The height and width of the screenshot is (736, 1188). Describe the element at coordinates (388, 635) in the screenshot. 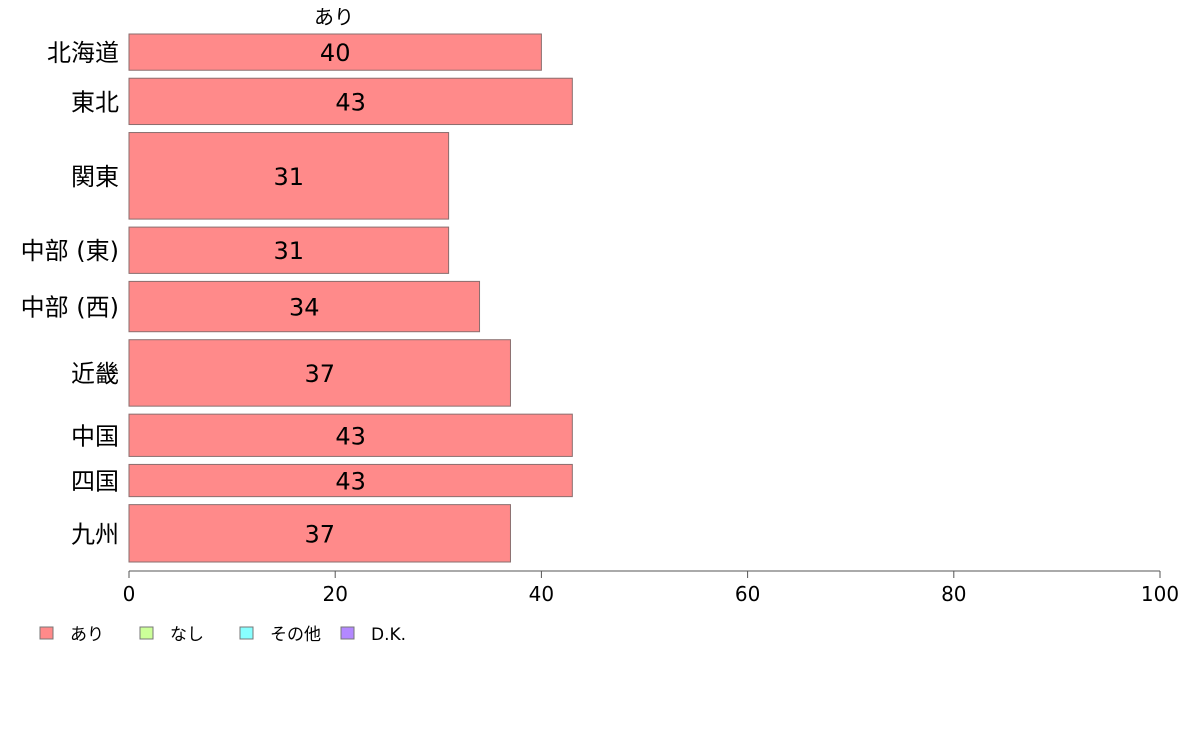

I see `legend-label: D.K.` at that location.